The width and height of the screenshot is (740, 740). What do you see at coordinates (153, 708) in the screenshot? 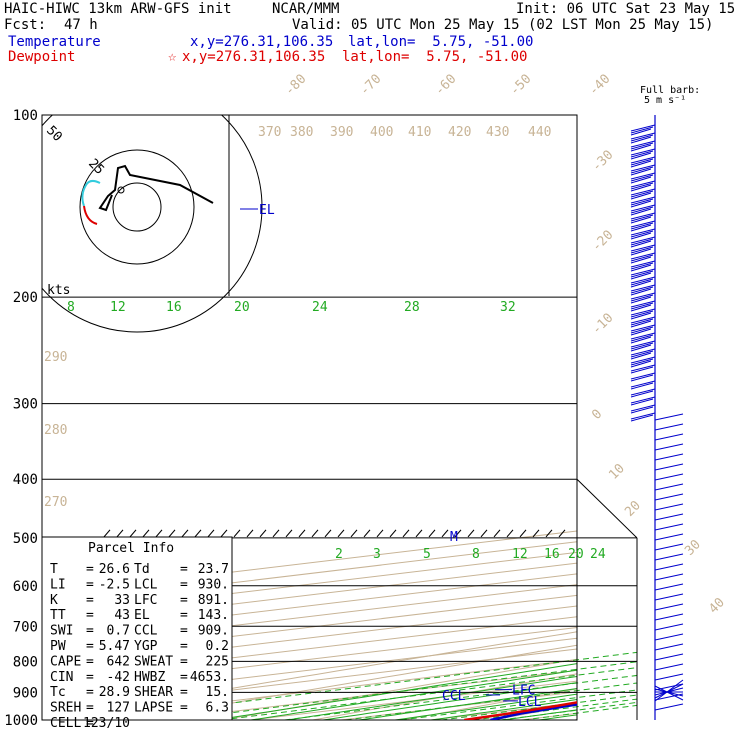
I see `parcel-row-label: LAPSE` at bounding box center [153, 708].